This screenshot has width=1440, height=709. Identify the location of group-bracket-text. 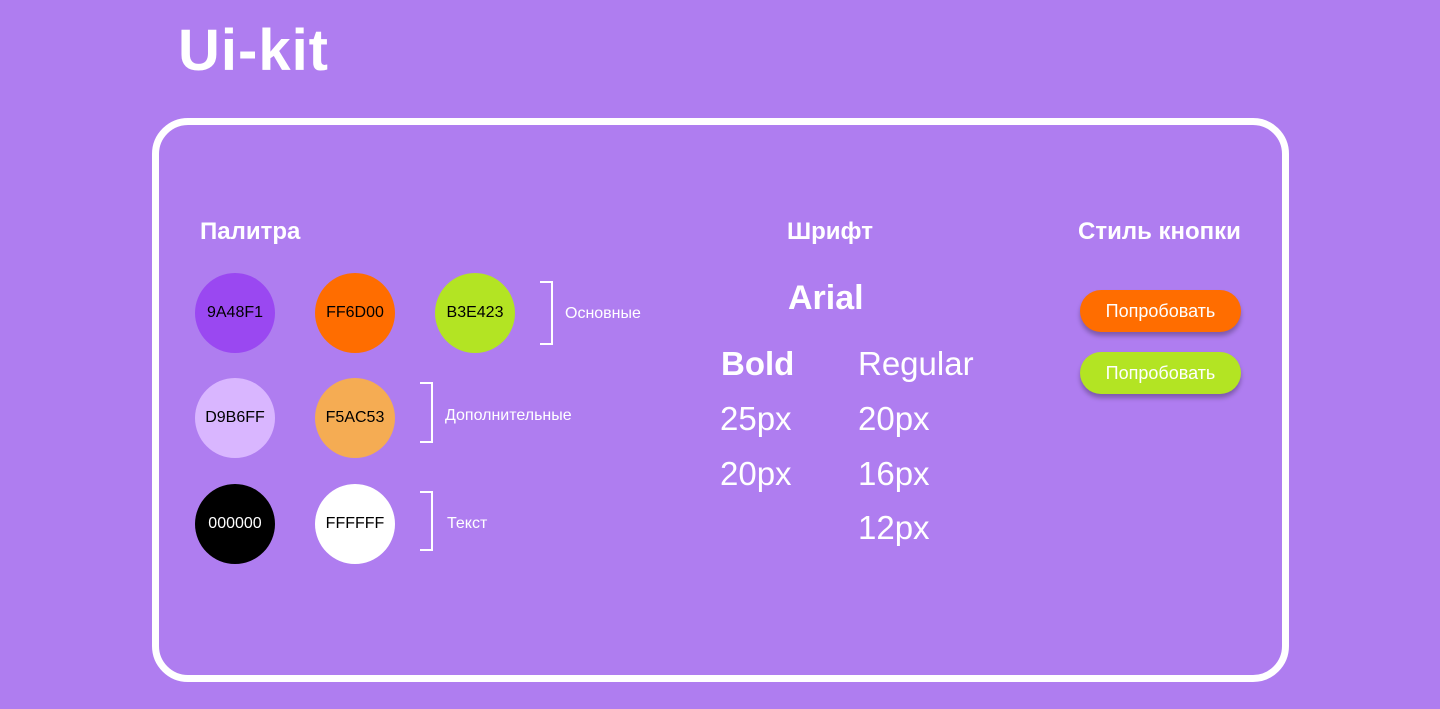
(426, 521).